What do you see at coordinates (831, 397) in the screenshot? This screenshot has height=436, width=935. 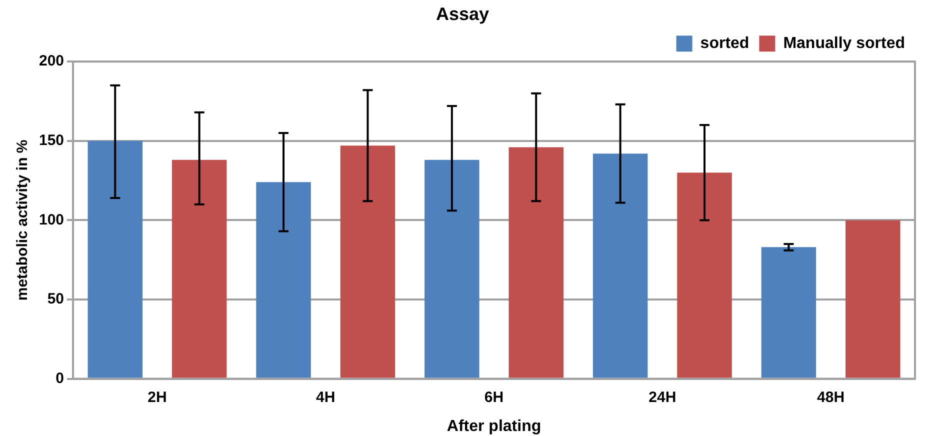 I see `x-tick-label: 48H` at bounding box center [831, 397].